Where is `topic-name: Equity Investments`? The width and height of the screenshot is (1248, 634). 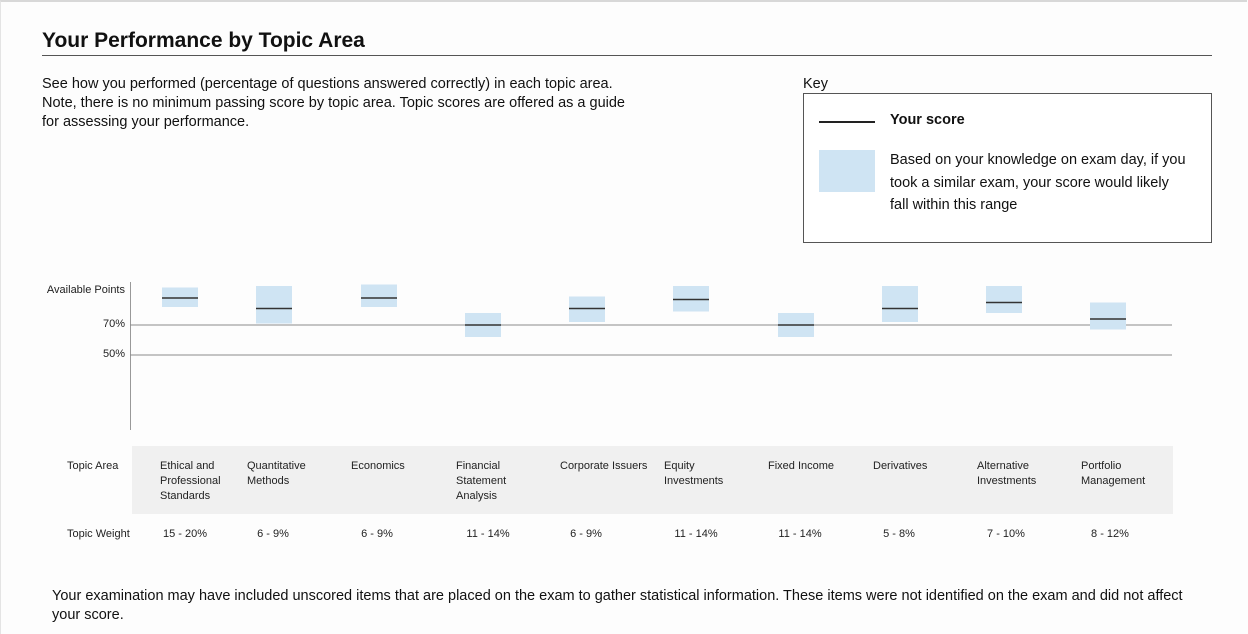
topic-name: Equity Investments is located at coordinates (694, 473).